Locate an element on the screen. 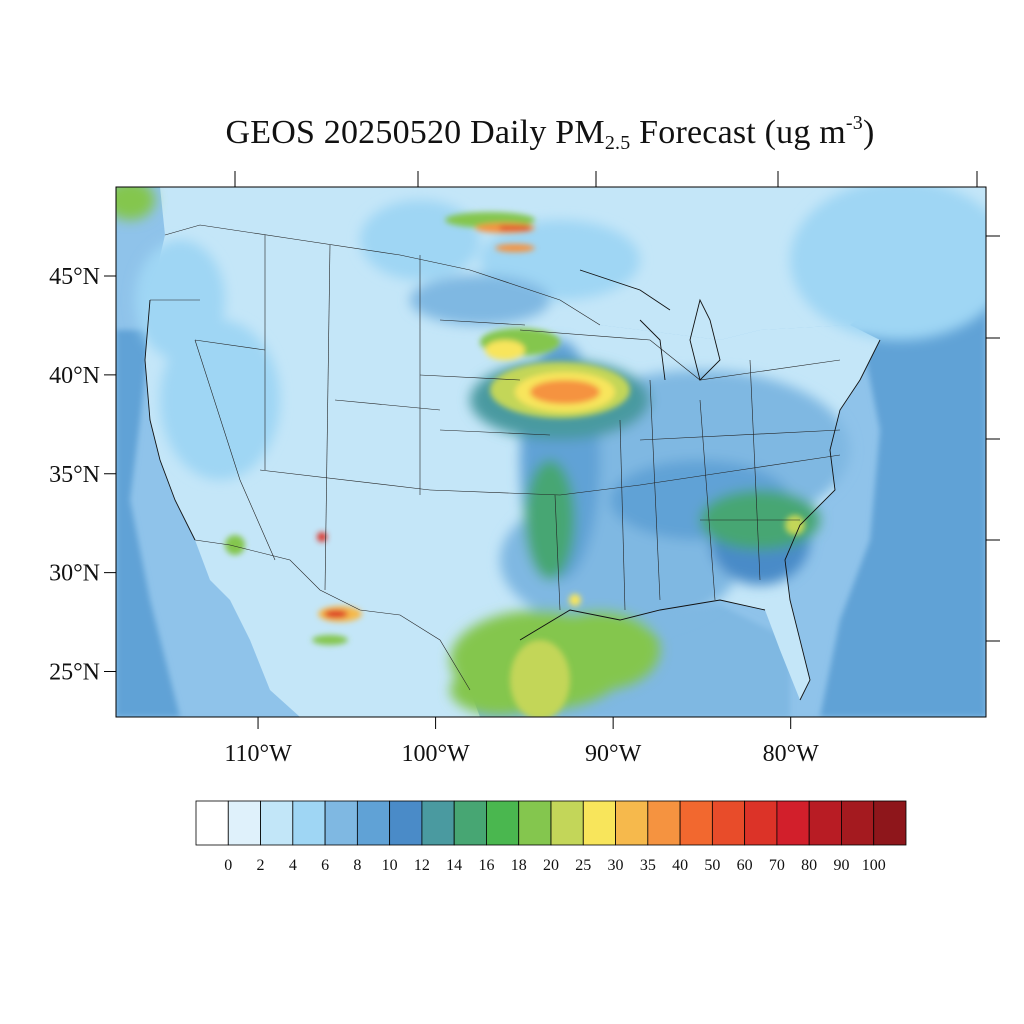 The width and height of the screenshot is (1024, 1024). colorbar-label: 10 is located at coordinates (390, 865).